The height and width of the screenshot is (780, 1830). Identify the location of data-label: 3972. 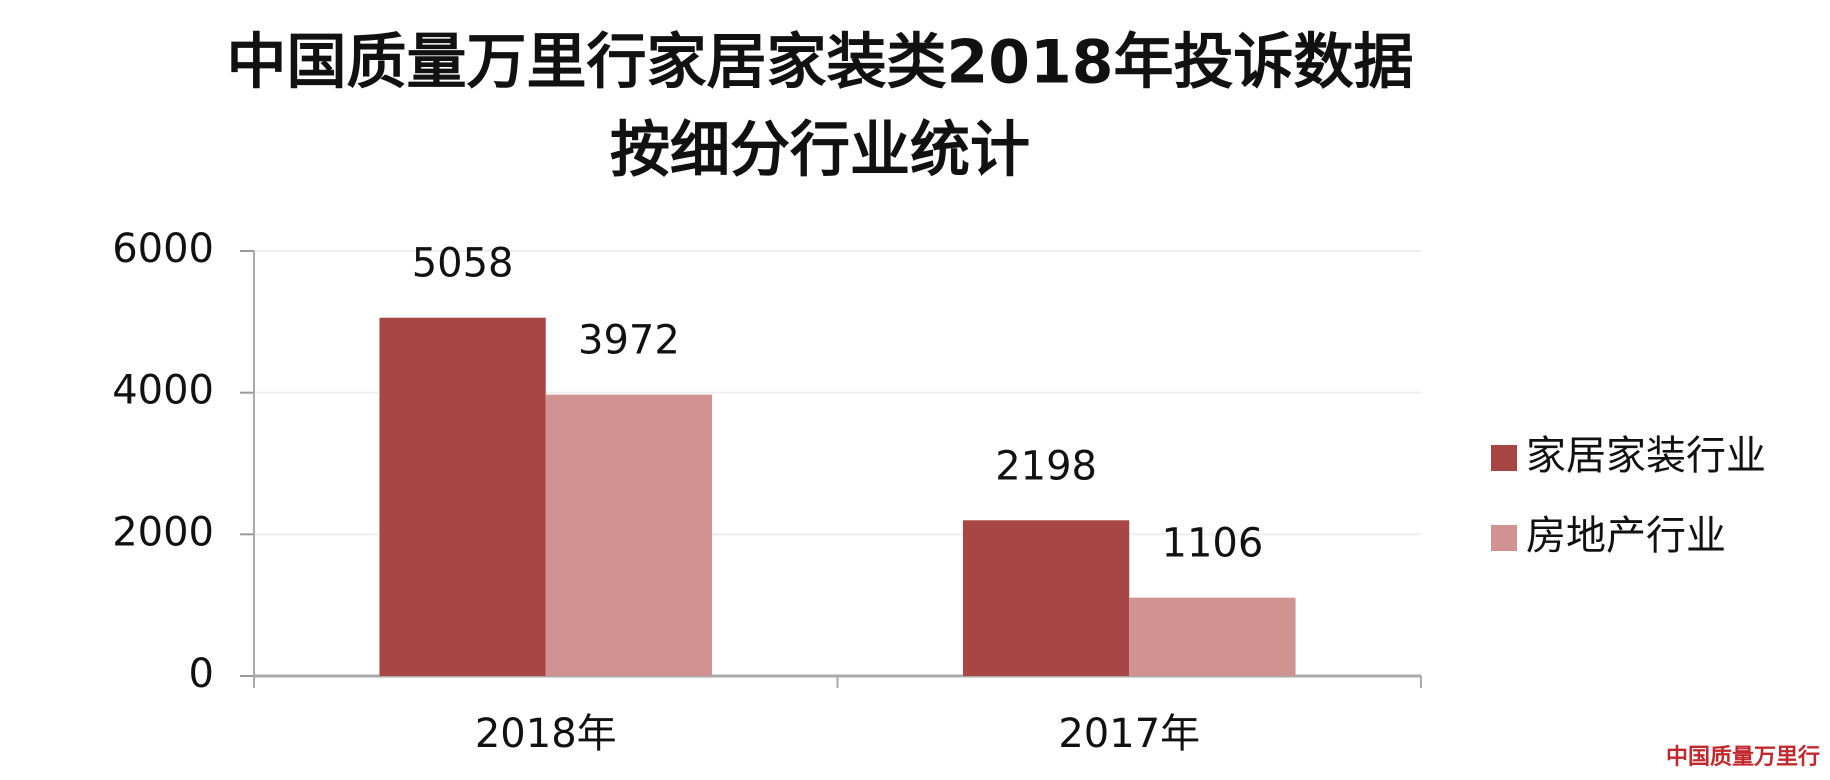
(629, 341).